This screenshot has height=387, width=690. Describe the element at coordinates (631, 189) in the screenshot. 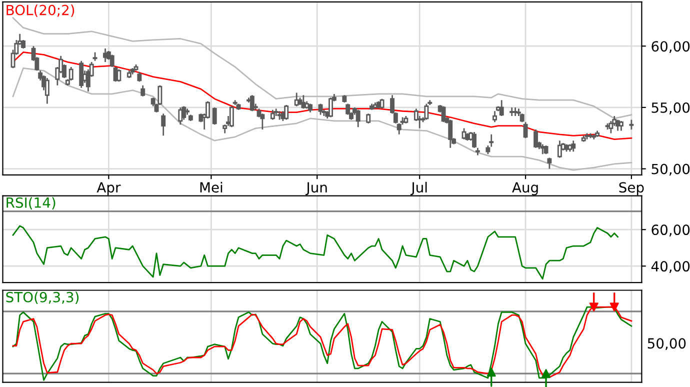

I see `x-tick-label: Sep` at that location.